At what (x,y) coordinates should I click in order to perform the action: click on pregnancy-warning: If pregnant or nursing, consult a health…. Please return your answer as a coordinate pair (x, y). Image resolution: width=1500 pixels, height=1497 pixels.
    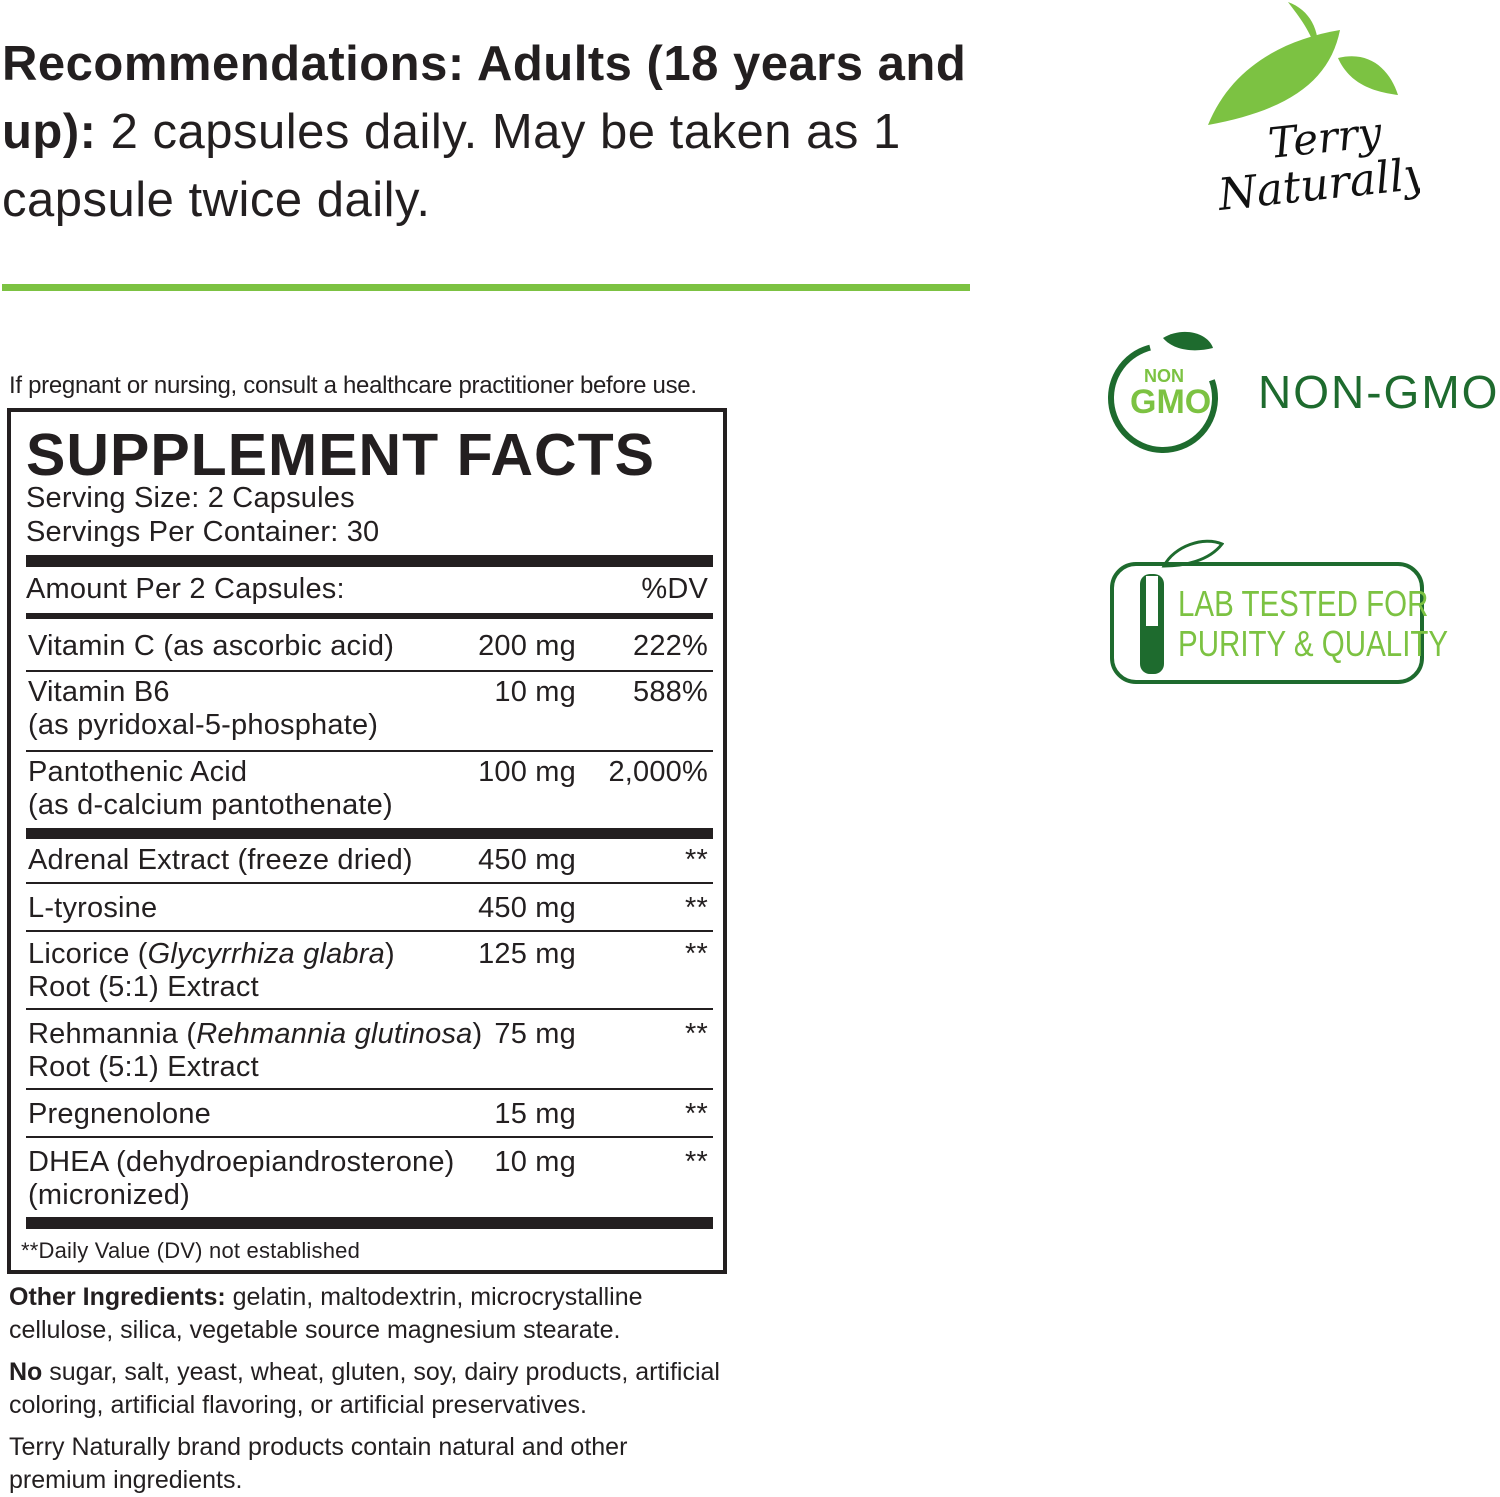
    Looking at the image, I should click on (353, 385).